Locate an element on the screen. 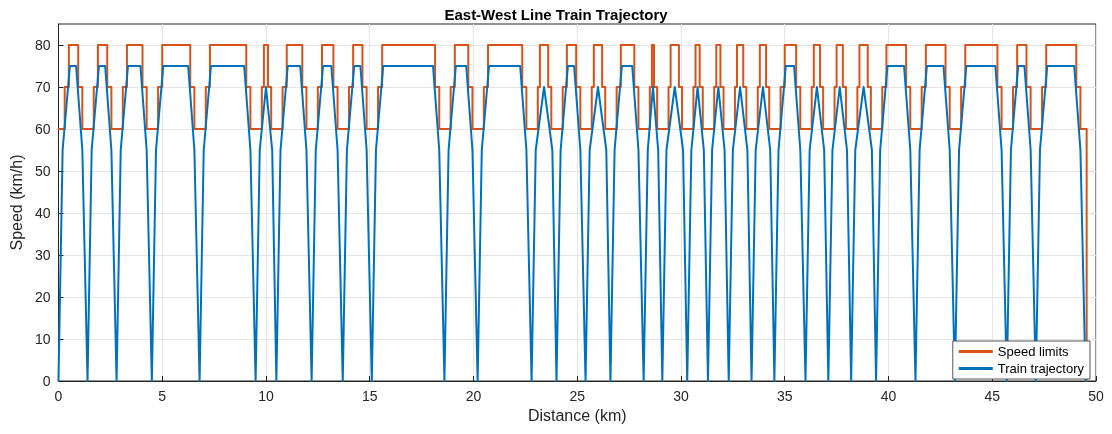 This screenshot has height=434, width=1112. chart-title: East-West Line Train Trajectory is located at coordinates (556, 14).